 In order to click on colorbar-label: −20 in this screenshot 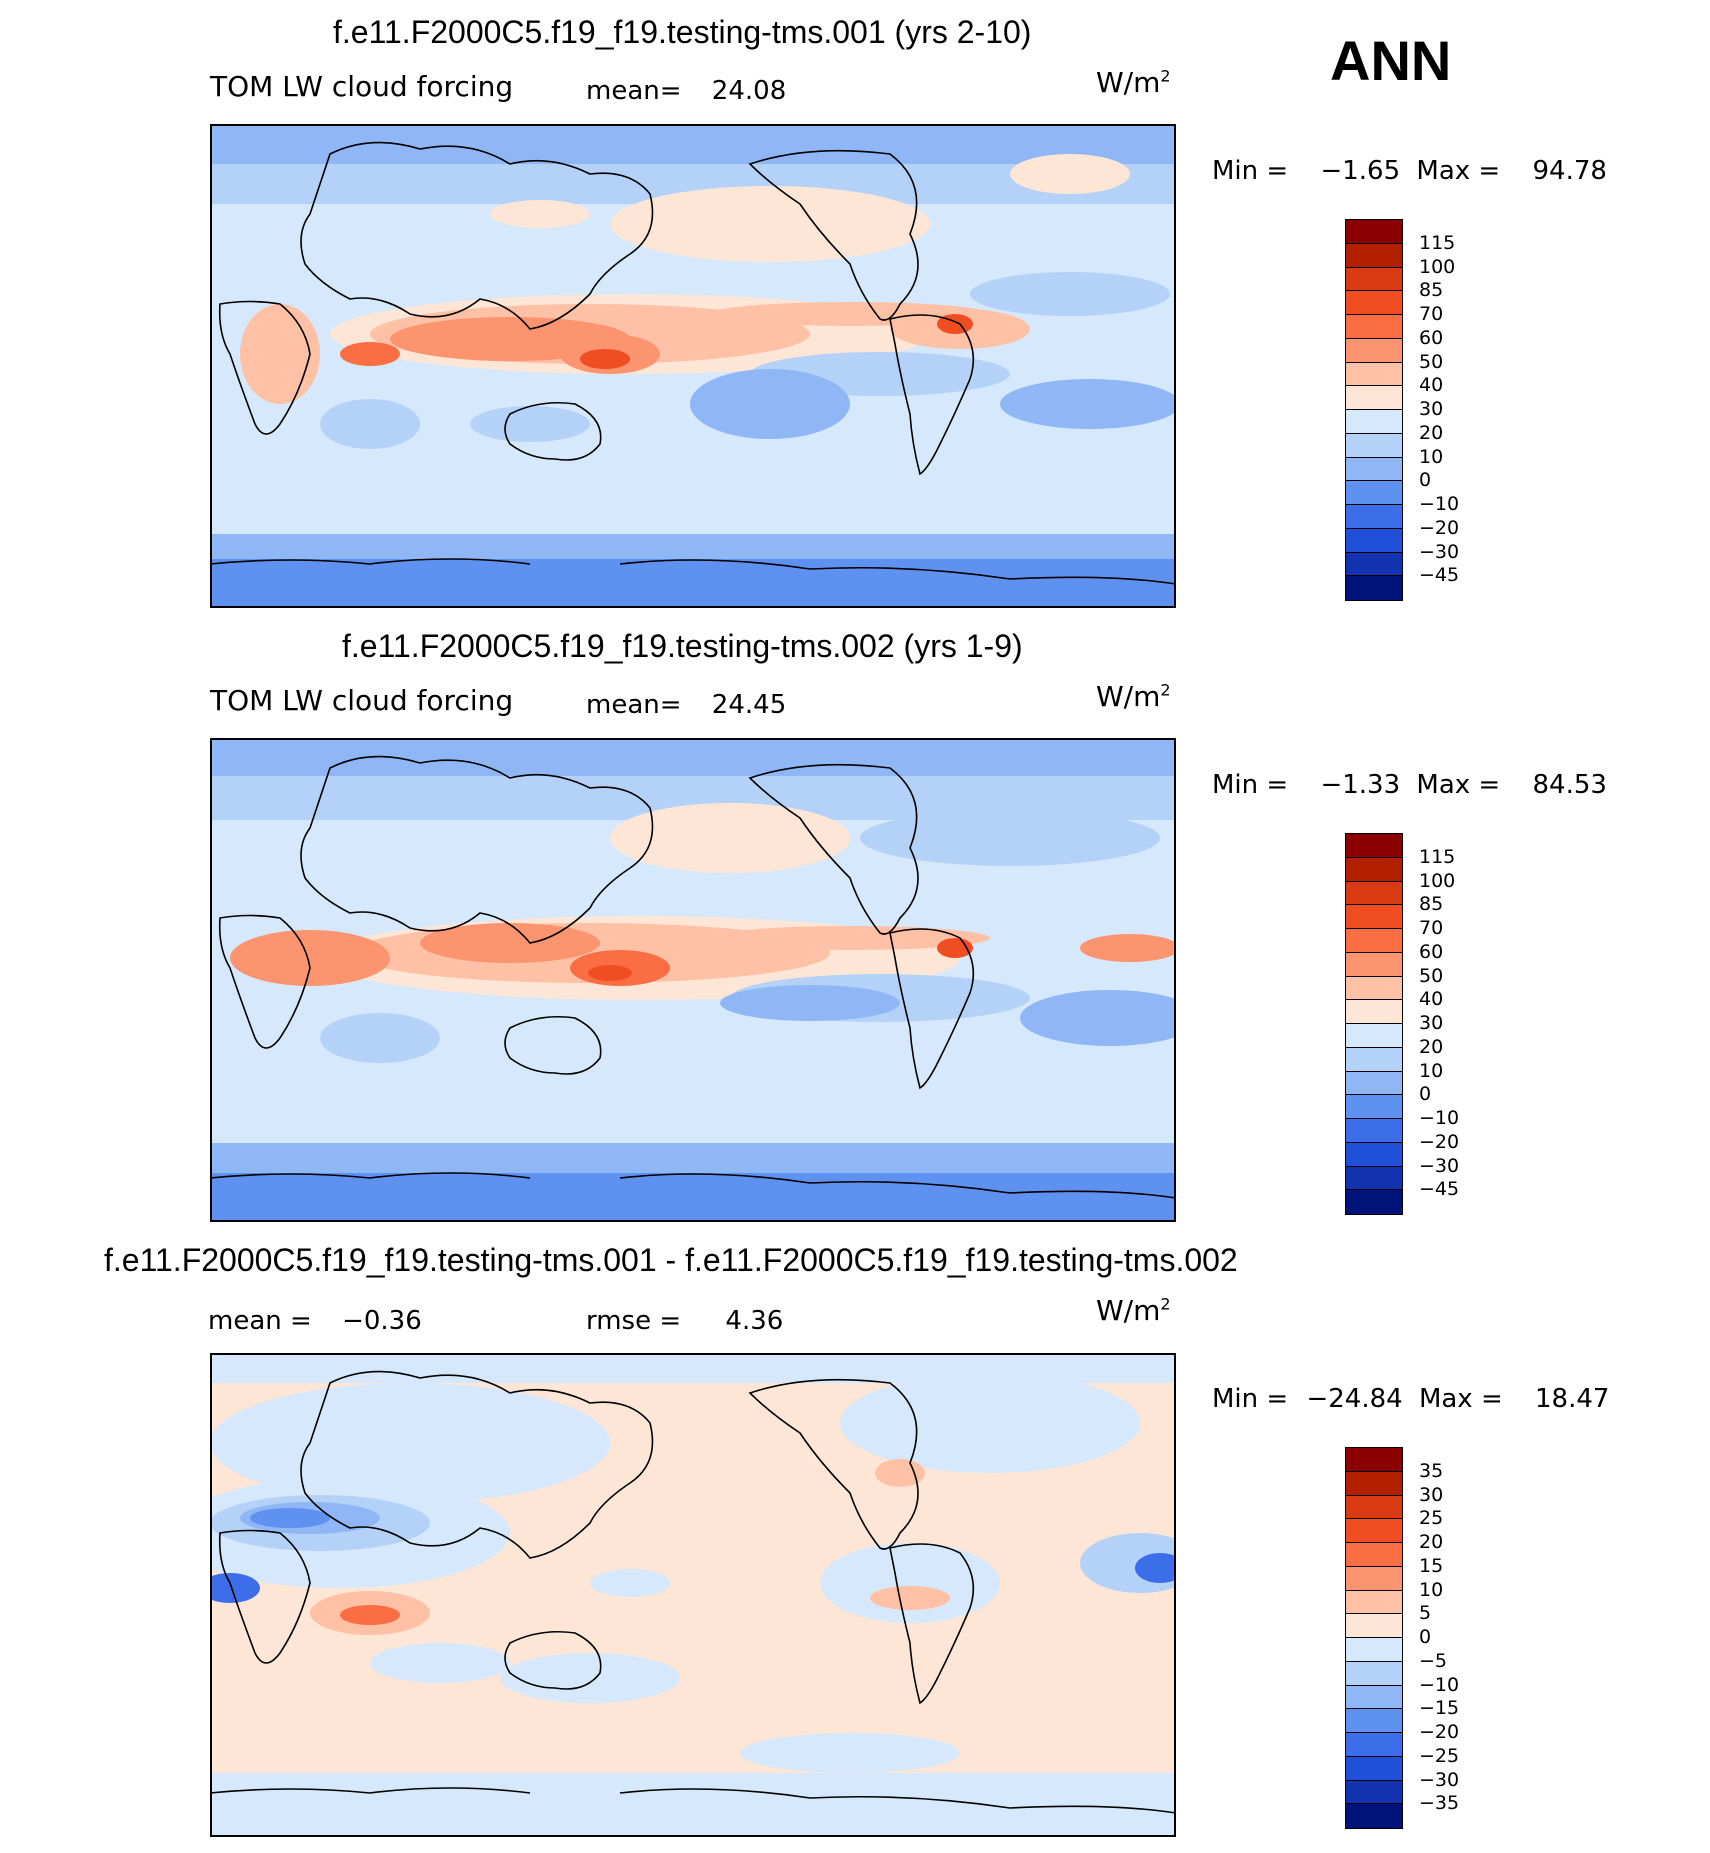, I will do `click(1439, 1732)`.